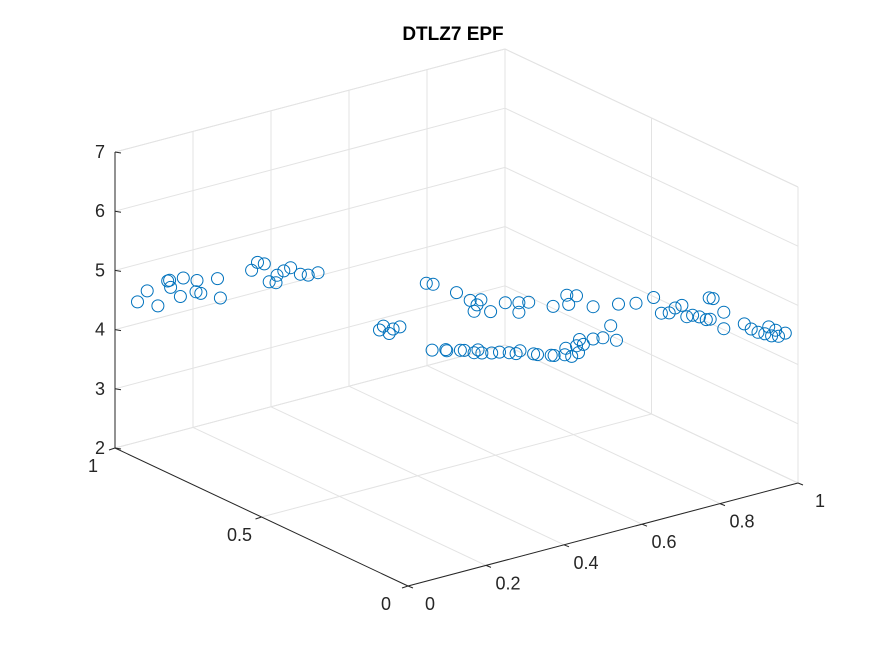  I want to click on z-tick-label: 2, so click(100, 448).